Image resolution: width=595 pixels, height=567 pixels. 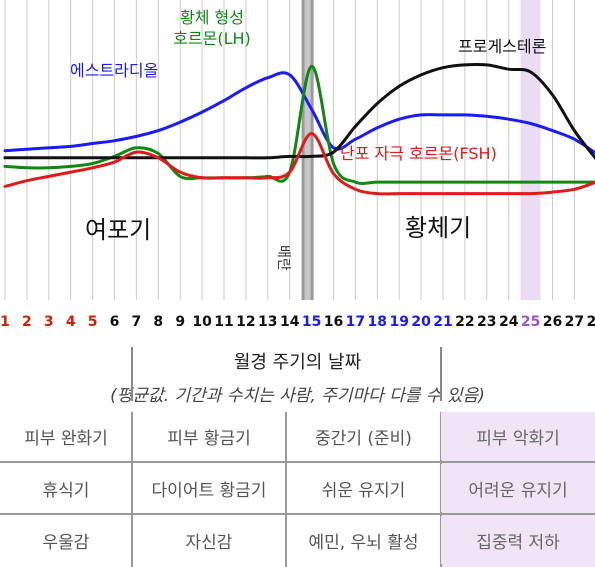 I want to click on x-tick-label-7: 7, so click(x=137, y=322).